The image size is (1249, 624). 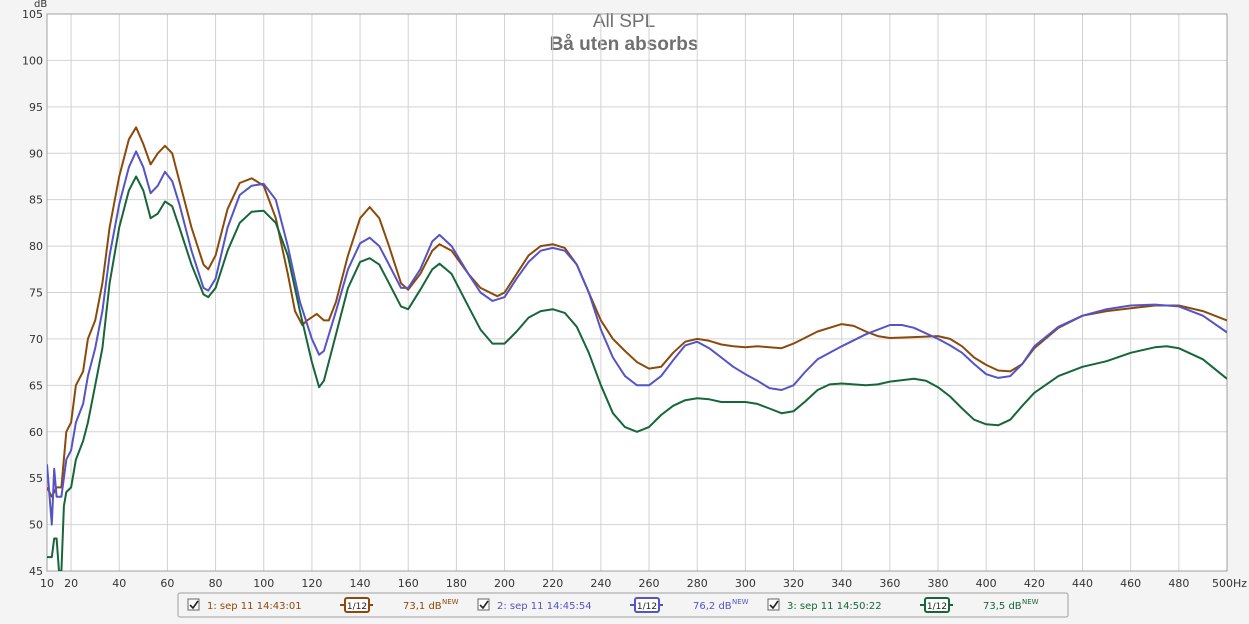 What do you see at coordinates (36, 571) in the screenshot?
I see `y-tick-label: 45` at bounding box center [36, 571].